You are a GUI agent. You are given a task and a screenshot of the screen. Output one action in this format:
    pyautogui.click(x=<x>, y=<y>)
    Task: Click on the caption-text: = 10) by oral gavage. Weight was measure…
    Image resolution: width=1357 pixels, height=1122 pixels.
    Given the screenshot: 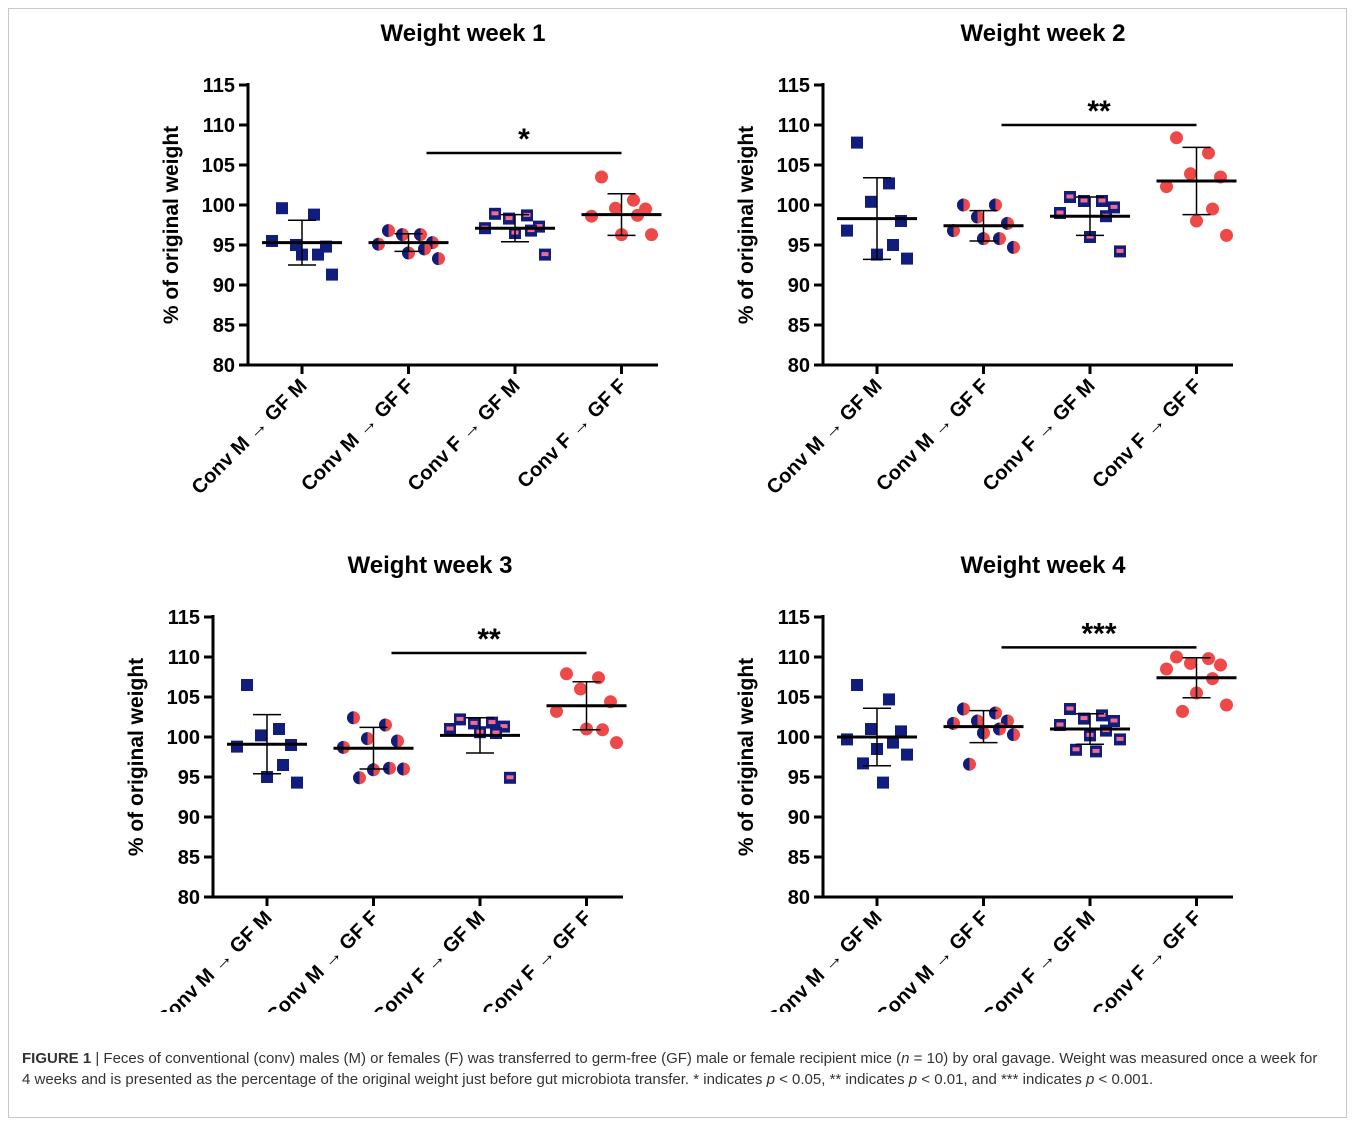 What is the action you would take?
    pyautogui.click(x=670, y=1069)
    